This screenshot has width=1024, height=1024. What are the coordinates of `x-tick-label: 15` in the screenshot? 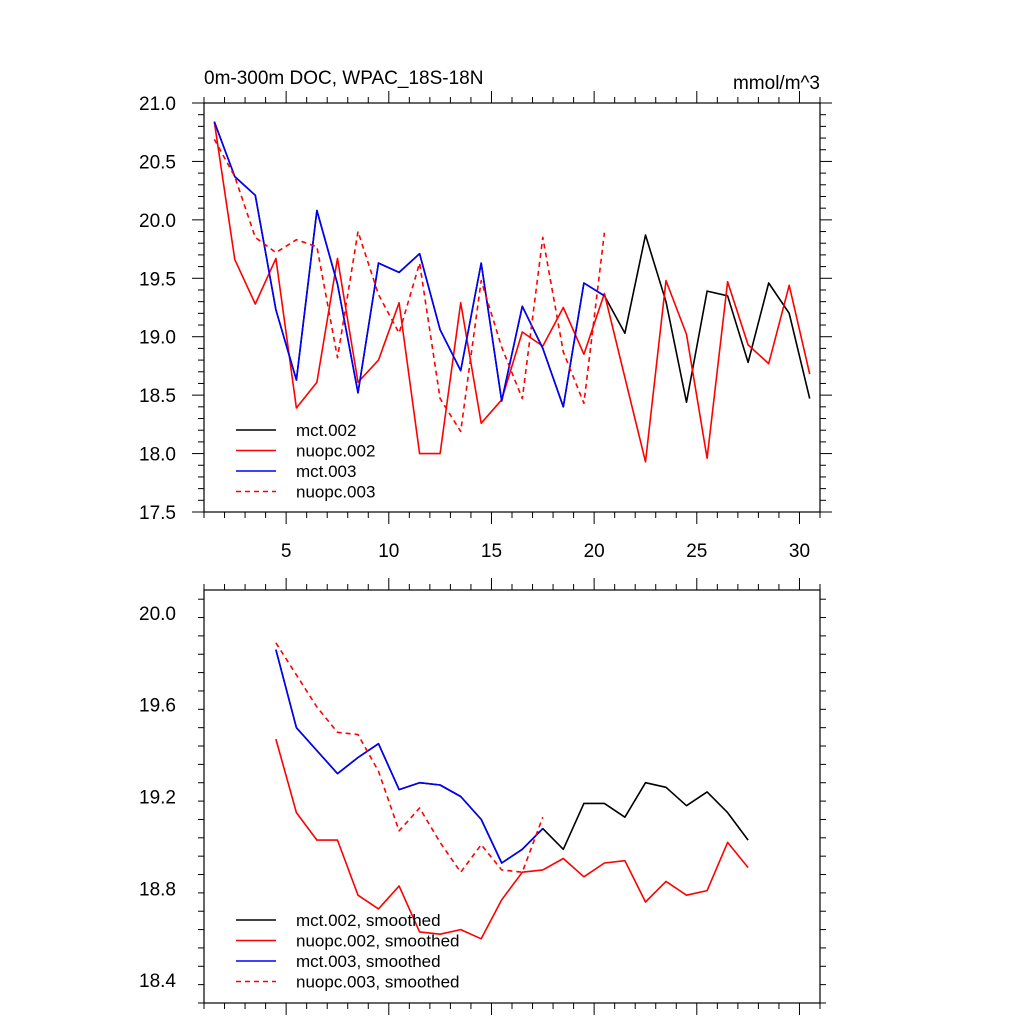 It's located at (491, 551).